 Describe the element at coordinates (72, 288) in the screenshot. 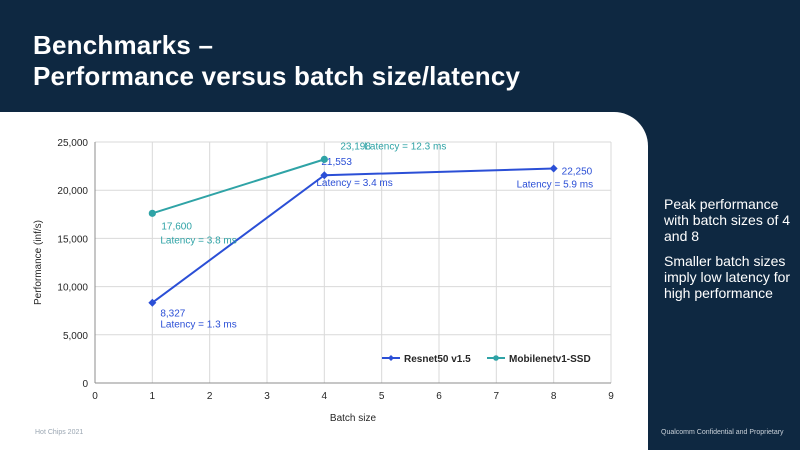

I see `y-tick-label: 10,000` at that location.